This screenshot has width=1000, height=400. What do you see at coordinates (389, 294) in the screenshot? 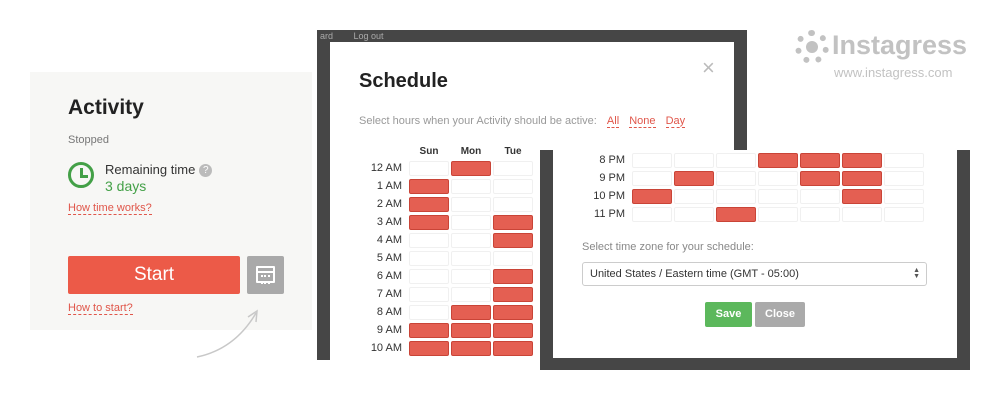
I see `hour-label: 7 AM` at bounding box center [389, 294].